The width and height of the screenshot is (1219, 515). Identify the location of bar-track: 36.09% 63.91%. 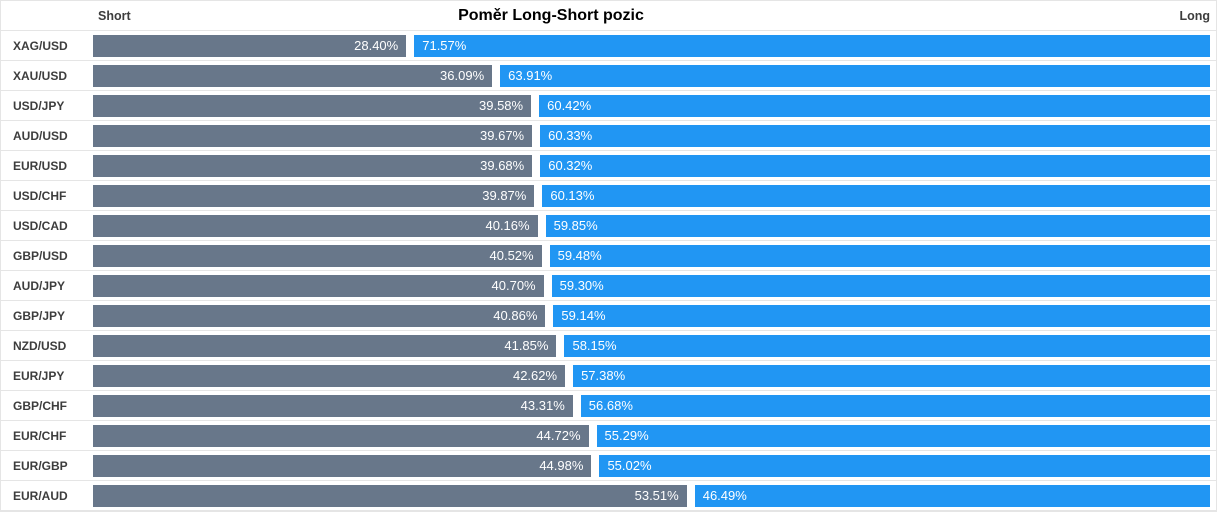
(651, 75).